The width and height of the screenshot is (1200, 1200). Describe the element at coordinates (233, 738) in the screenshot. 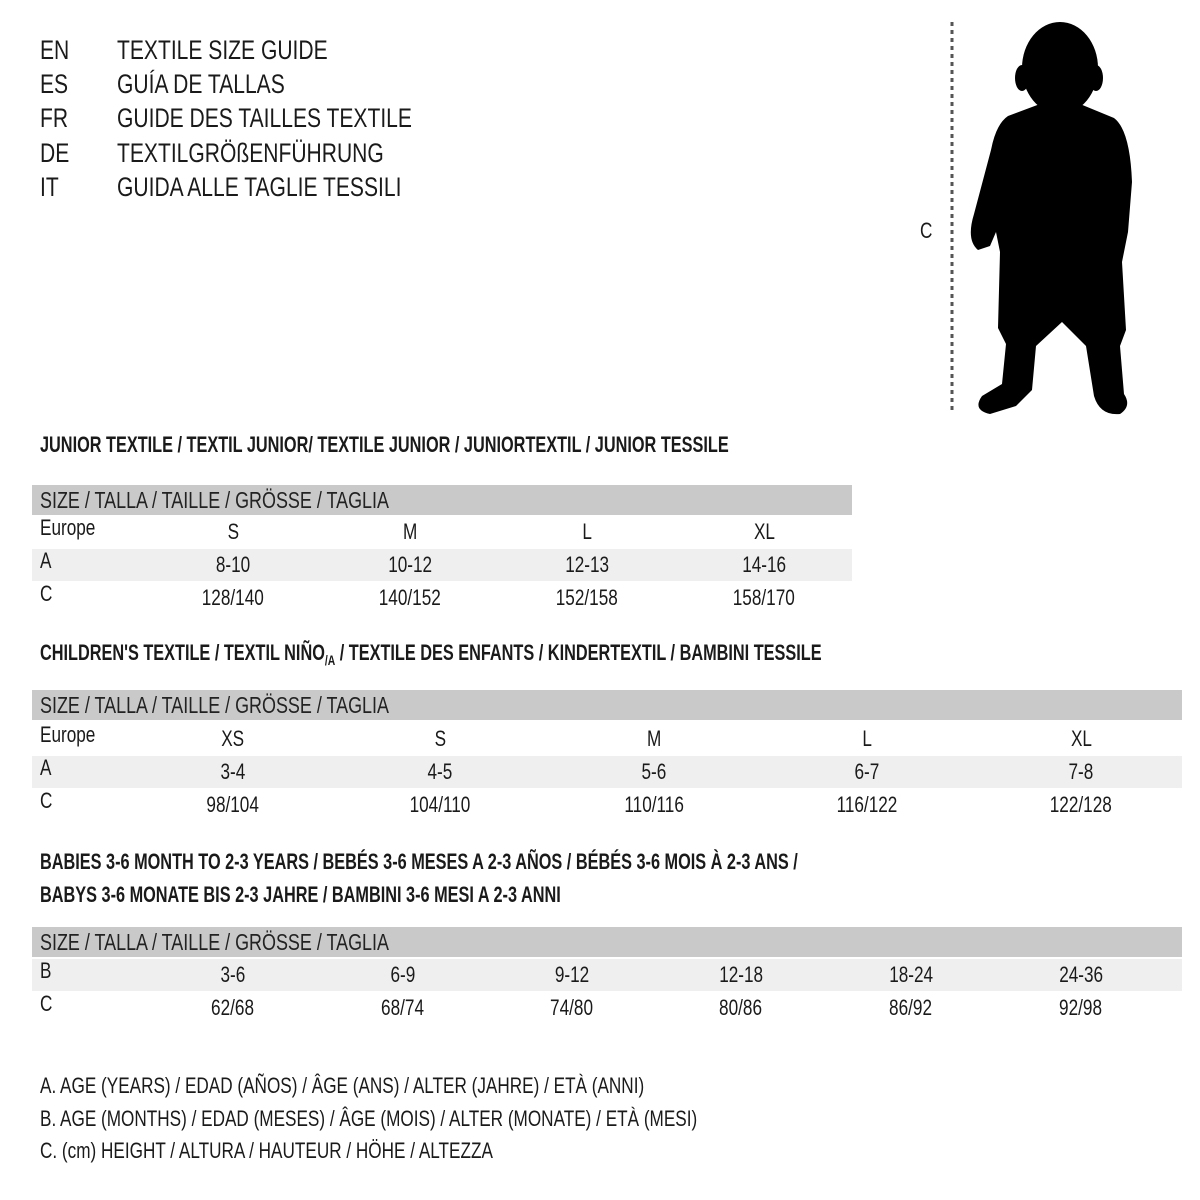

I see `table-cell: XS` at that location.